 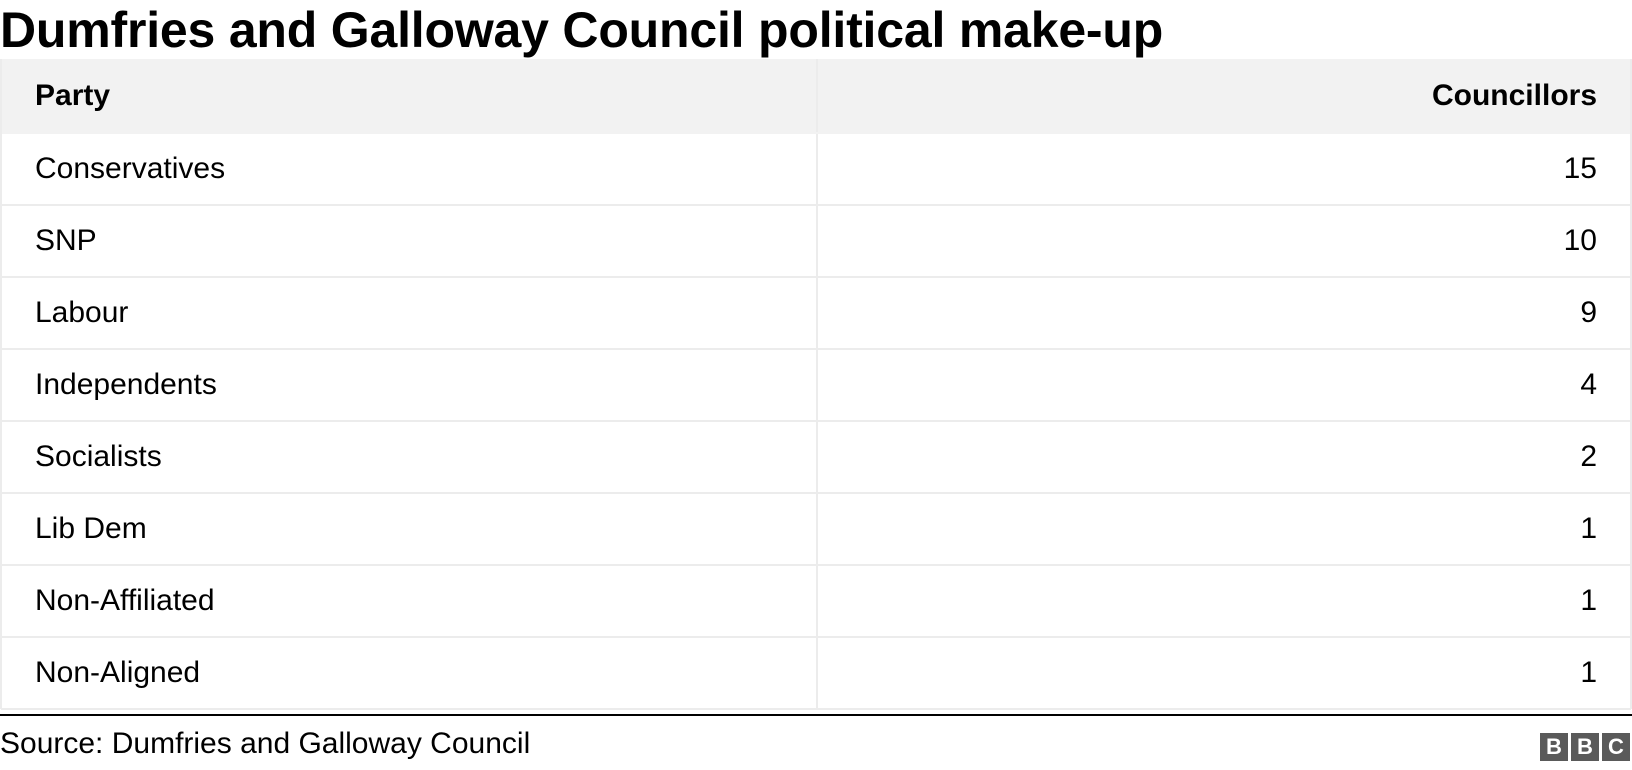 What do you see at coordinates (409, 96) in the screenshot?
I see `column-header-party: Party` at bounding box center [409, 96].